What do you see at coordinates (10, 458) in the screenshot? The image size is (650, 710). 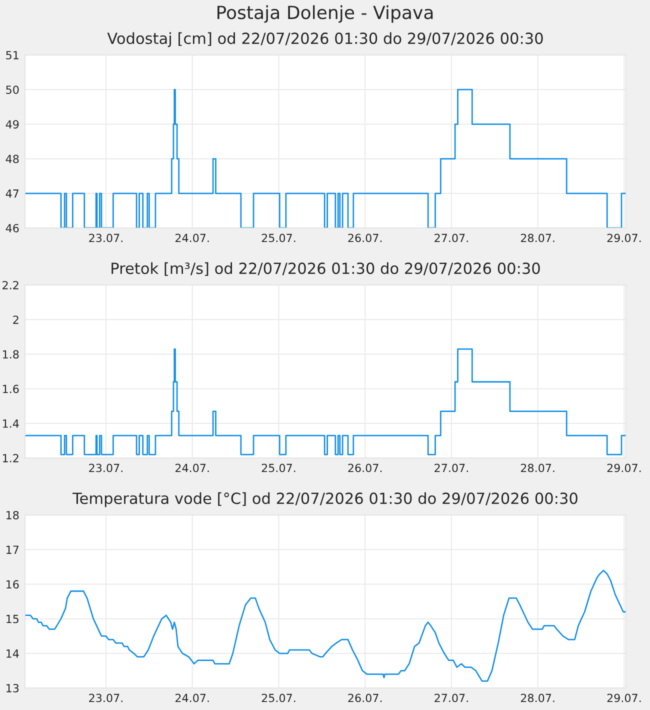 I see `y-tick-label: 1.2` at bounding box center [10, 458].